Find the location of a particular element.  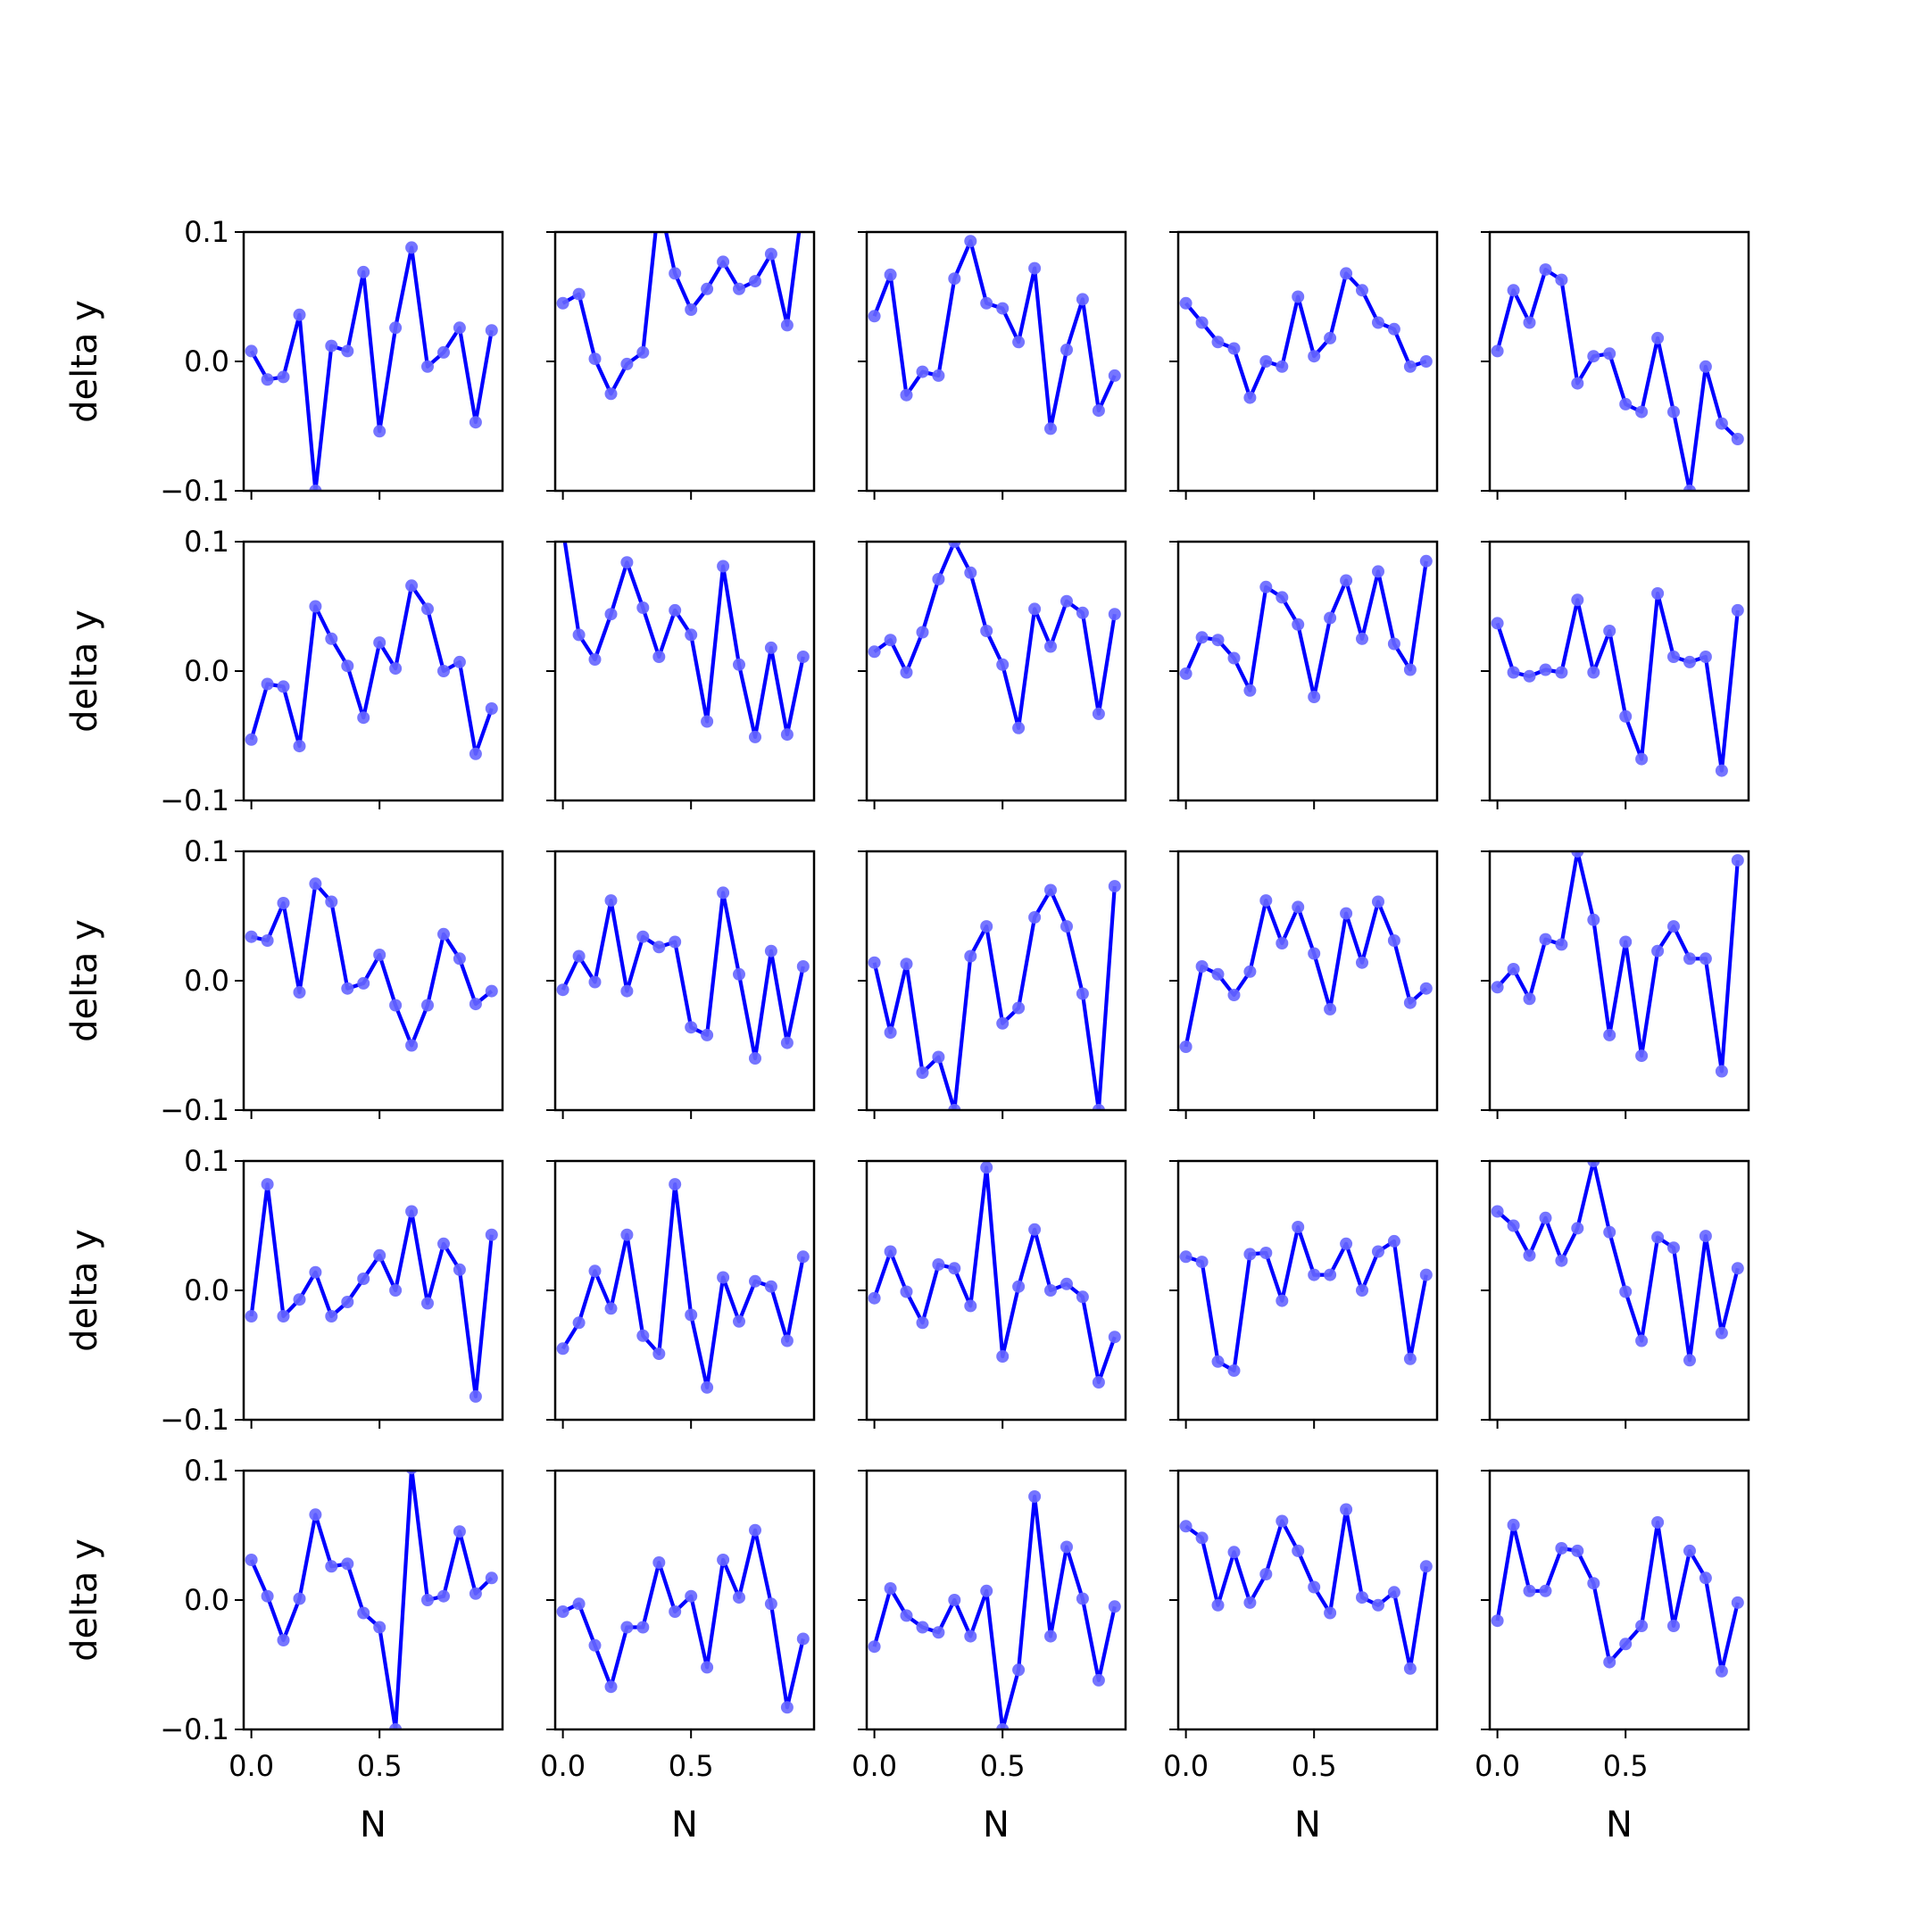

x-tick-label: 0.5 is located at coordinates (1314, 1766).